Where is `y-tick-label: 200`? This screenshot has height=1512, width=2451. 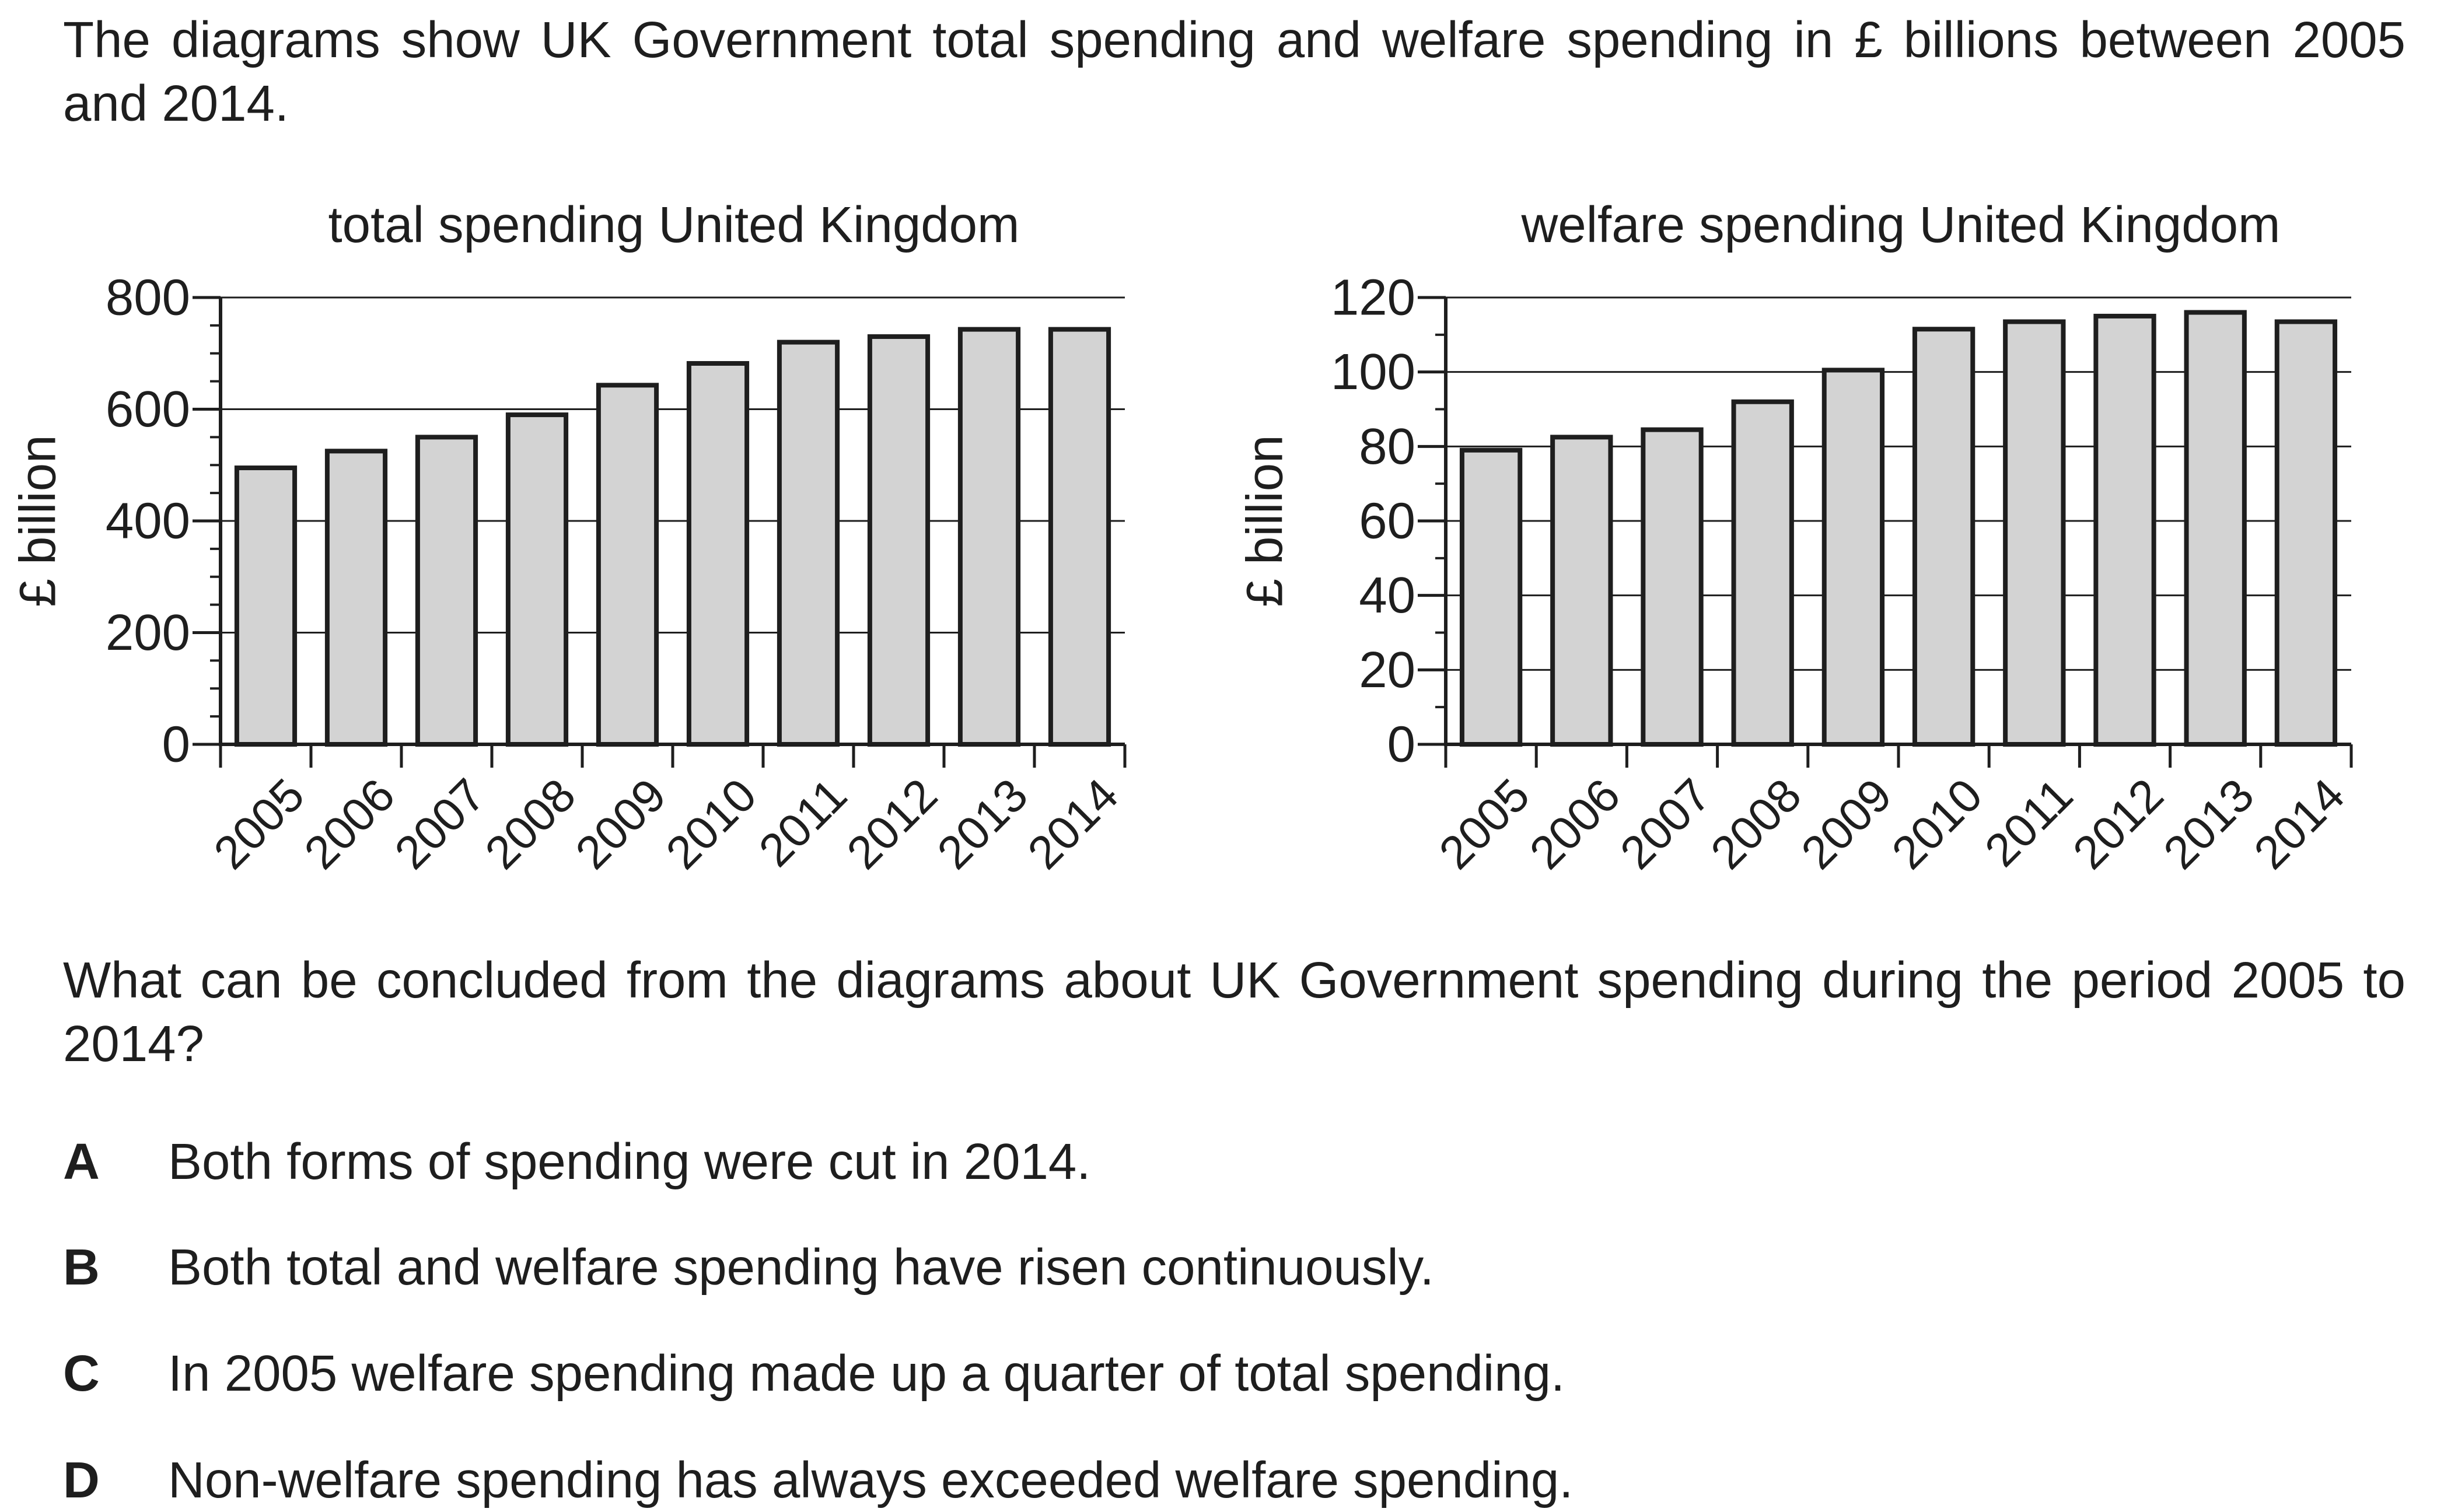 y-tick-label: 200 is located at coordinates (148, 632).